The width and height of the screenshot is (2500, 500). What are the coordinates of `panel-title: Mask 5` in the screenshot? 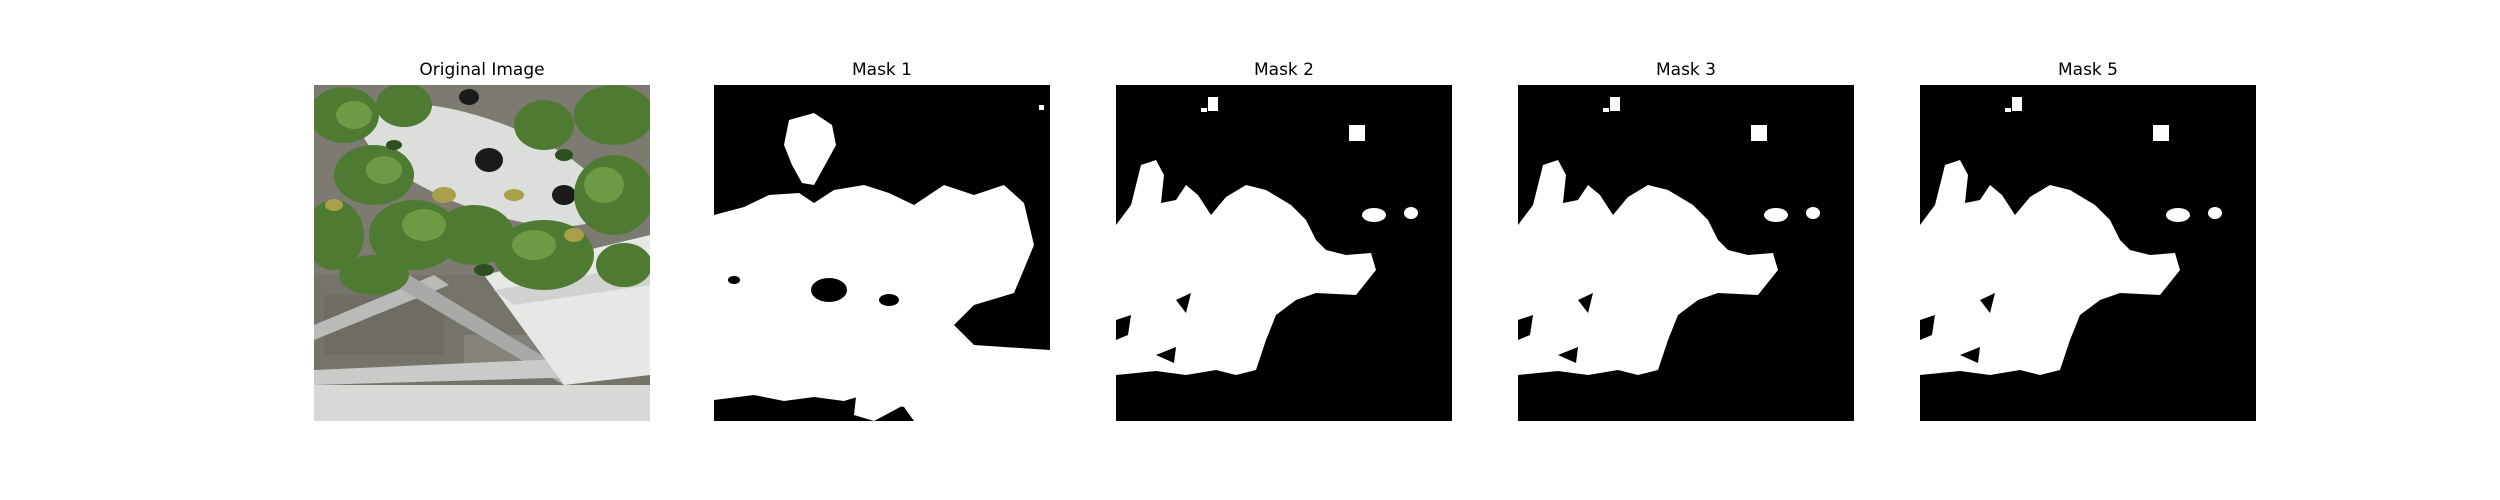 It's located at (2087, 70).